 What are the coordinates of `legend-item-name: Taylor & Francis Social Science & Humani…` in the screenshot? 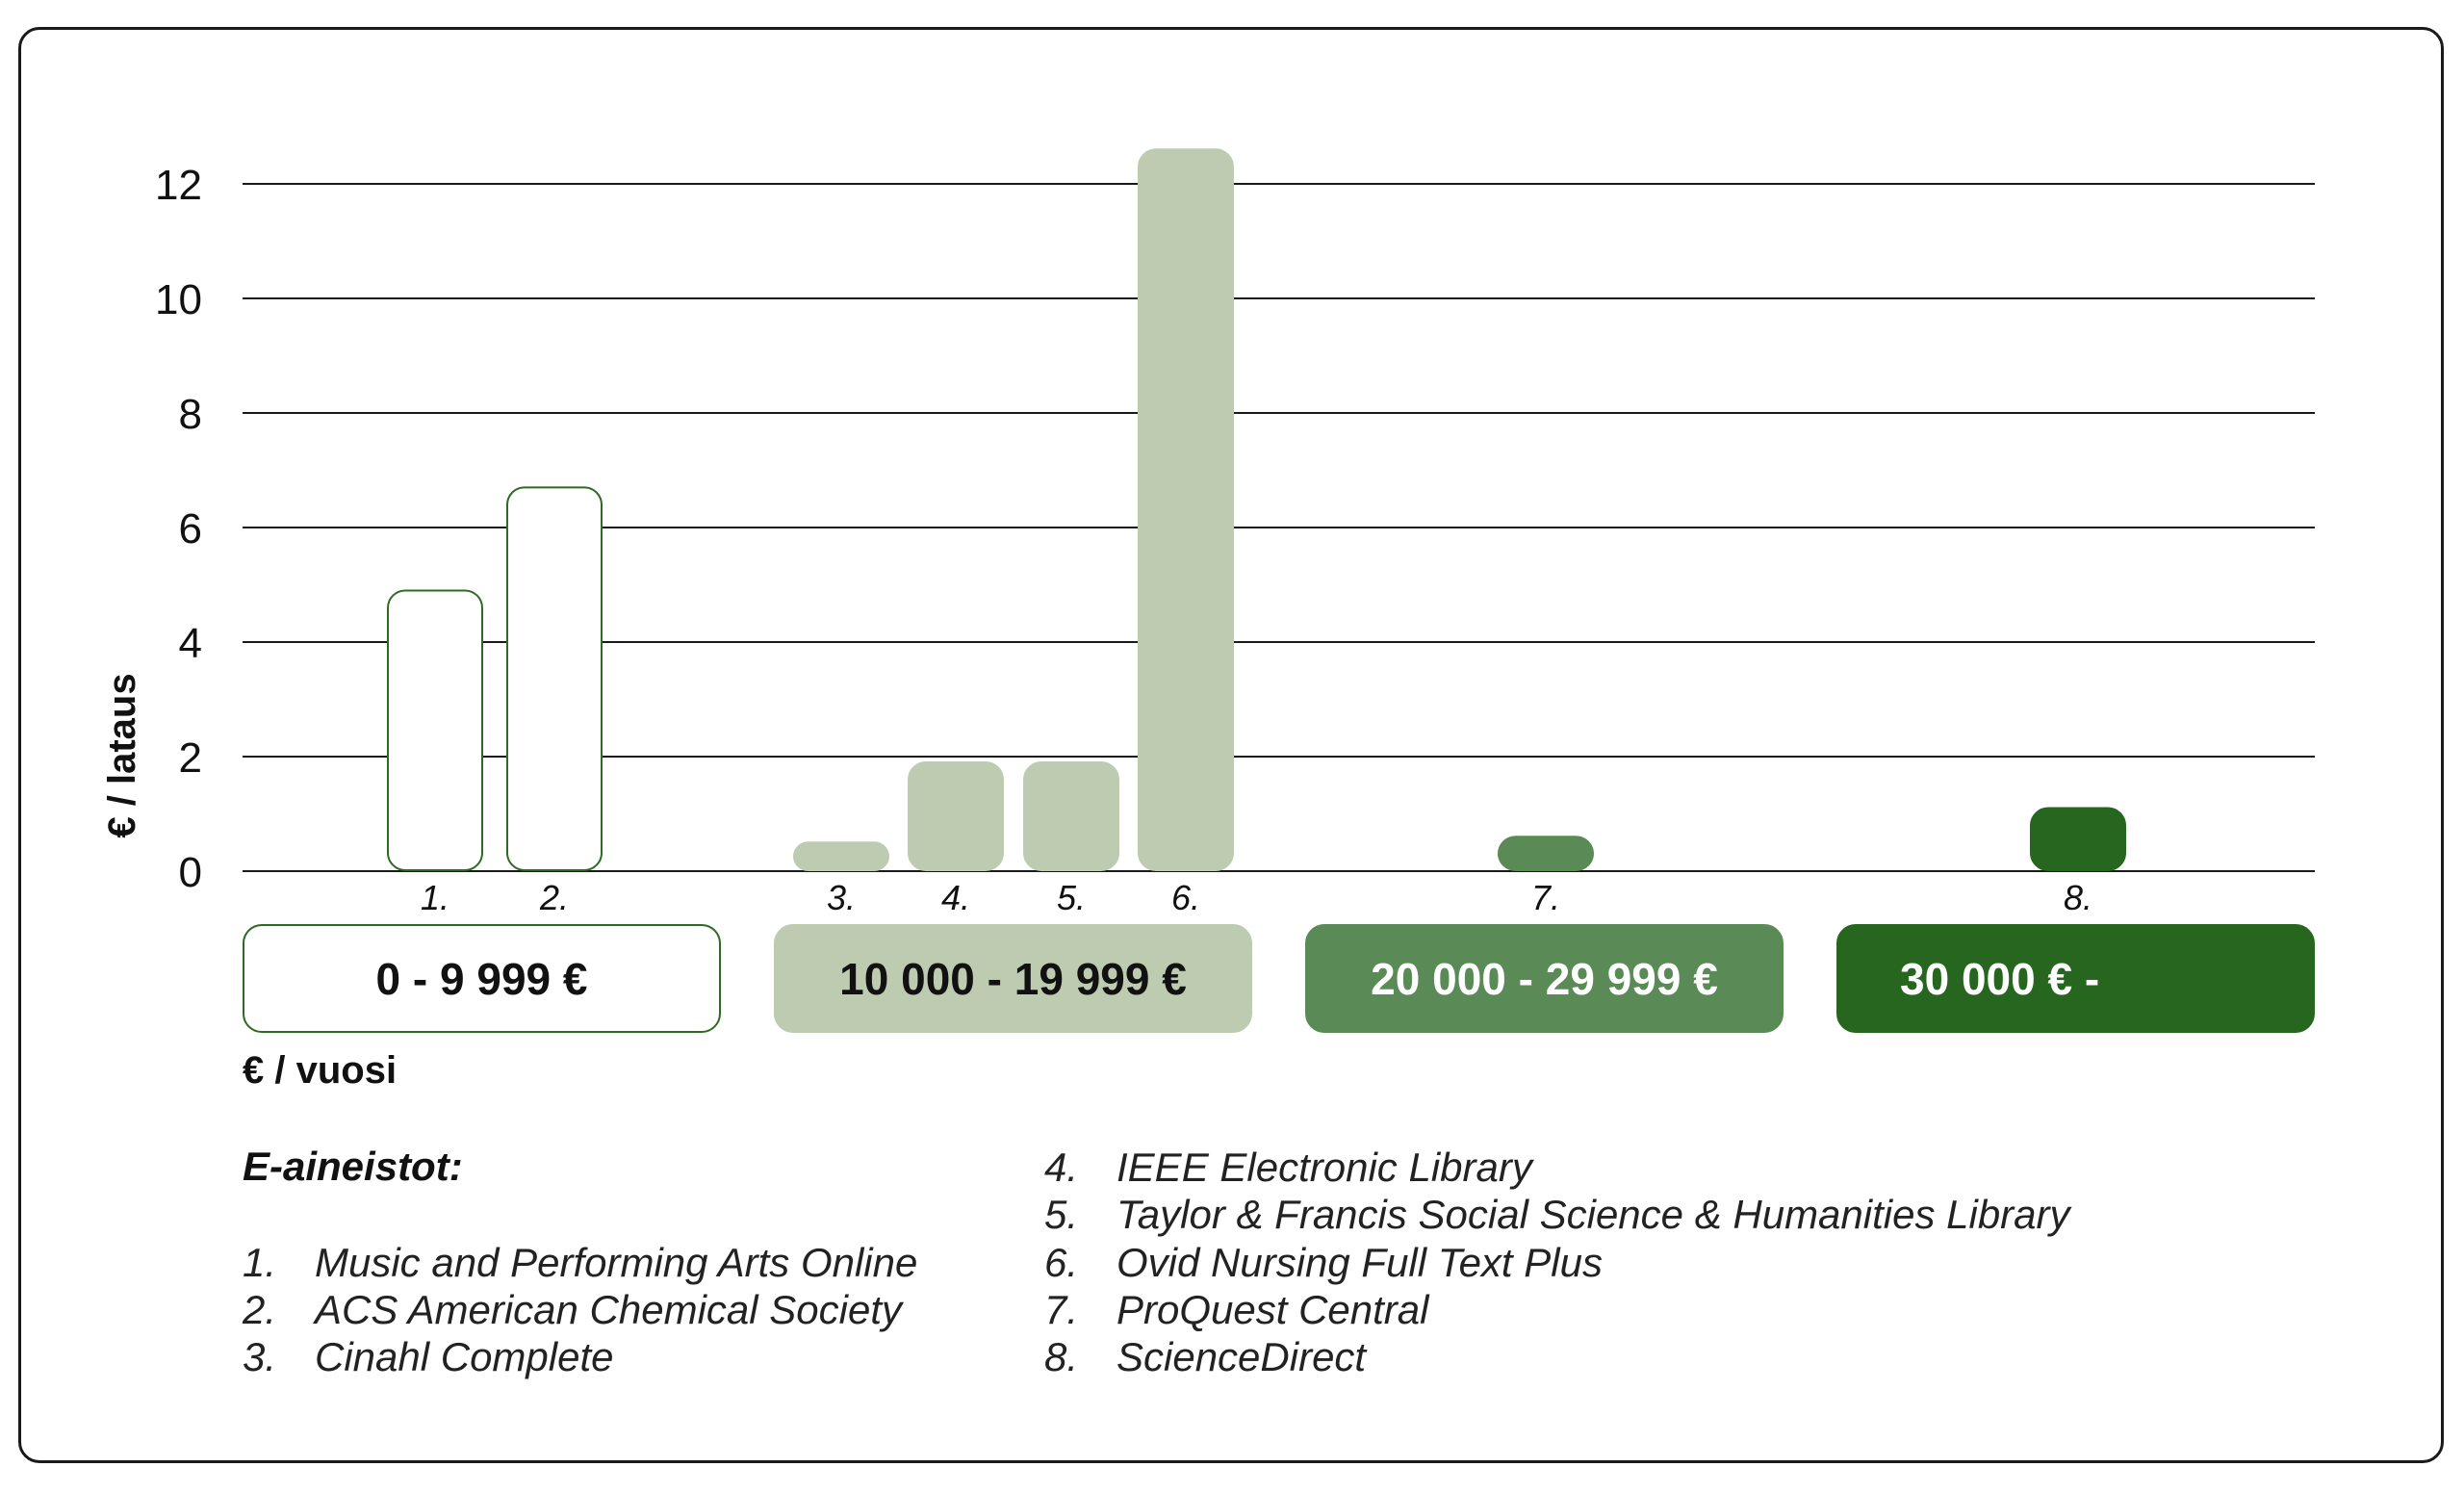 It's located at (1593, 1215).